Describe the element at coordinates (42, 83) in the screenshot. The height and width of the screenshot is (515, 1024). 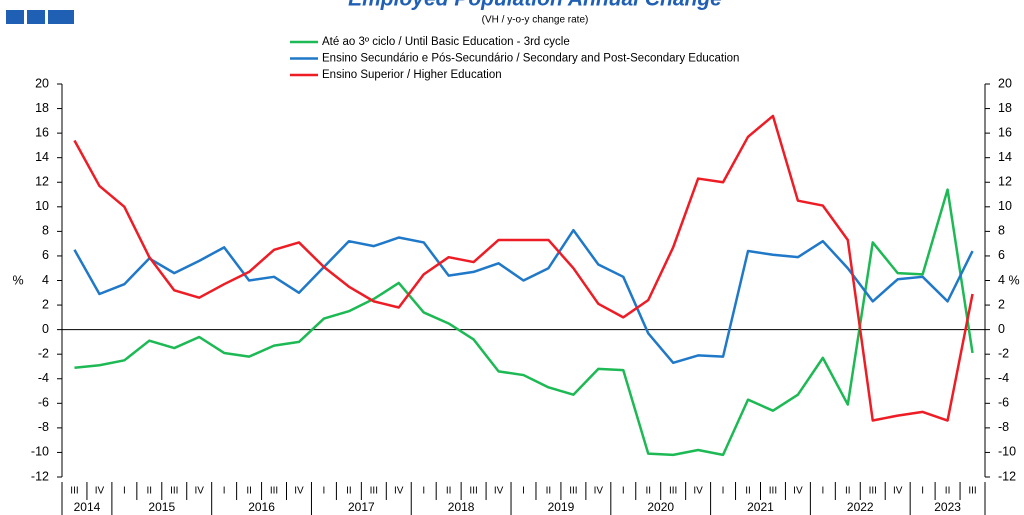
I see `y-tick-label: 20` at that location.